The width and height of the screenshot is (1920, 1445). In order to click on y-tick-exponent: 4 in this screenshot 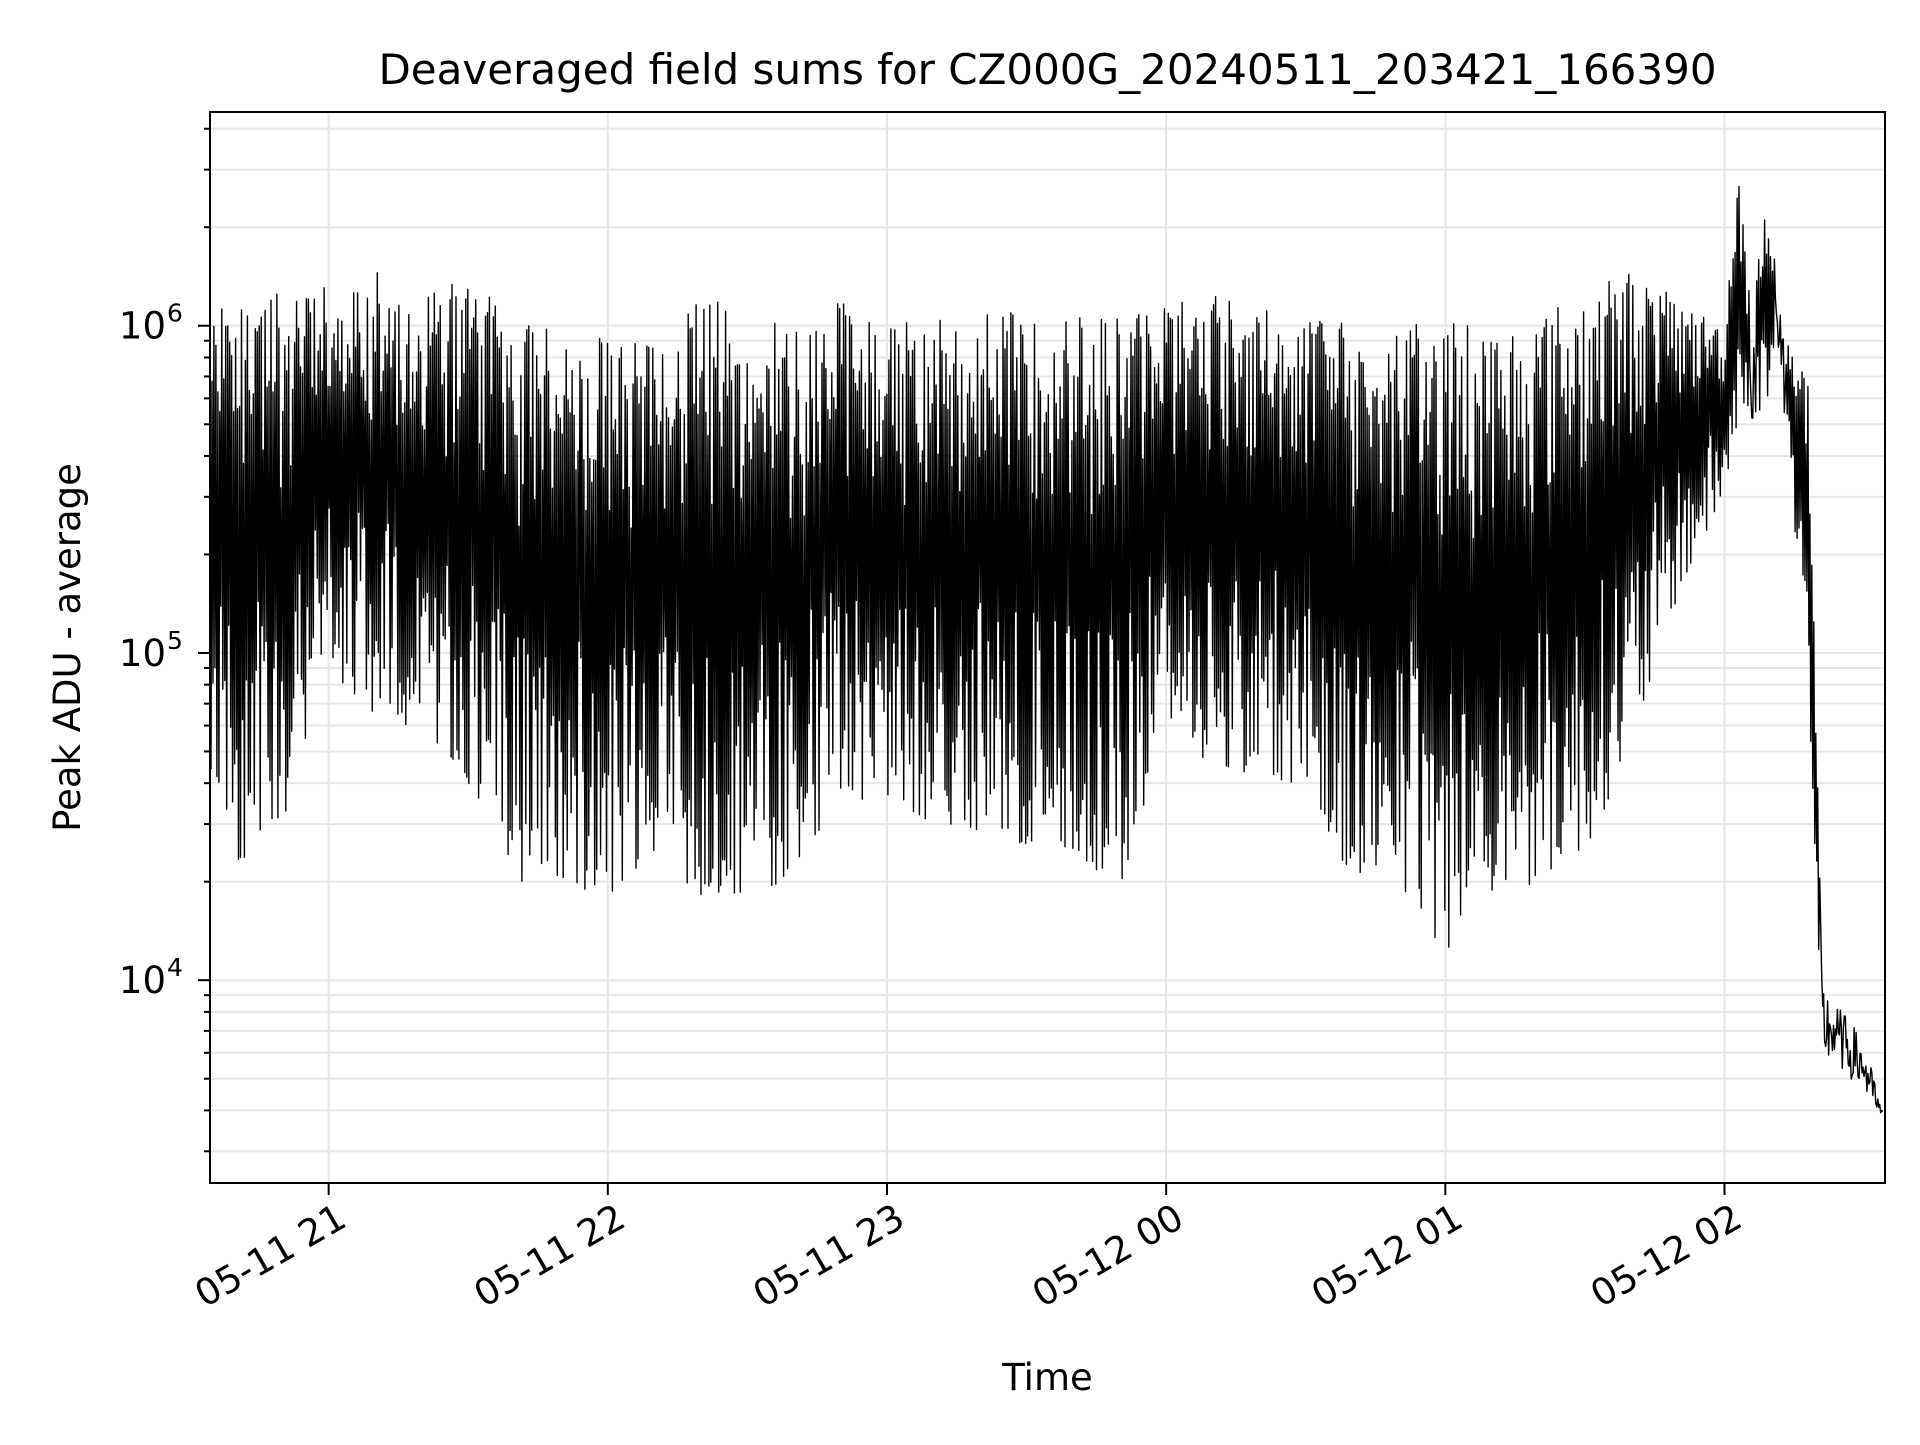, I will do `click(175, 967)`.